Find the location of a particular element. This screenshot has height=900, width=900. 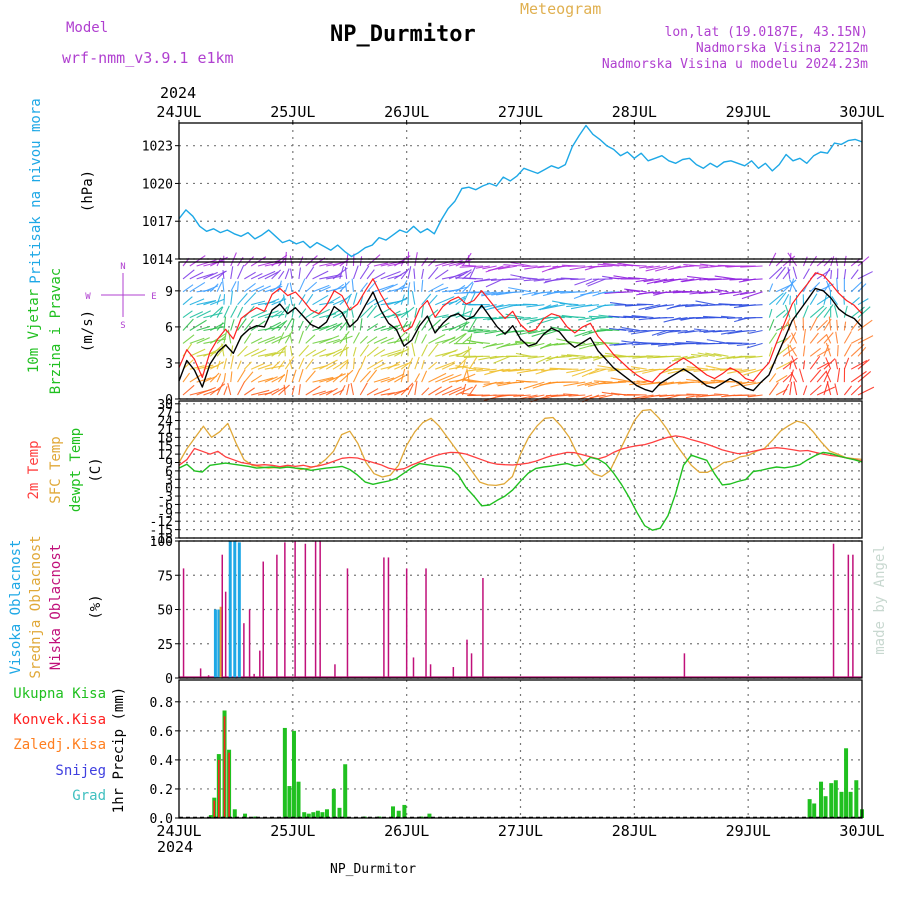

x-tick-label-top: 27JUL is located at coordinates (520, 112).